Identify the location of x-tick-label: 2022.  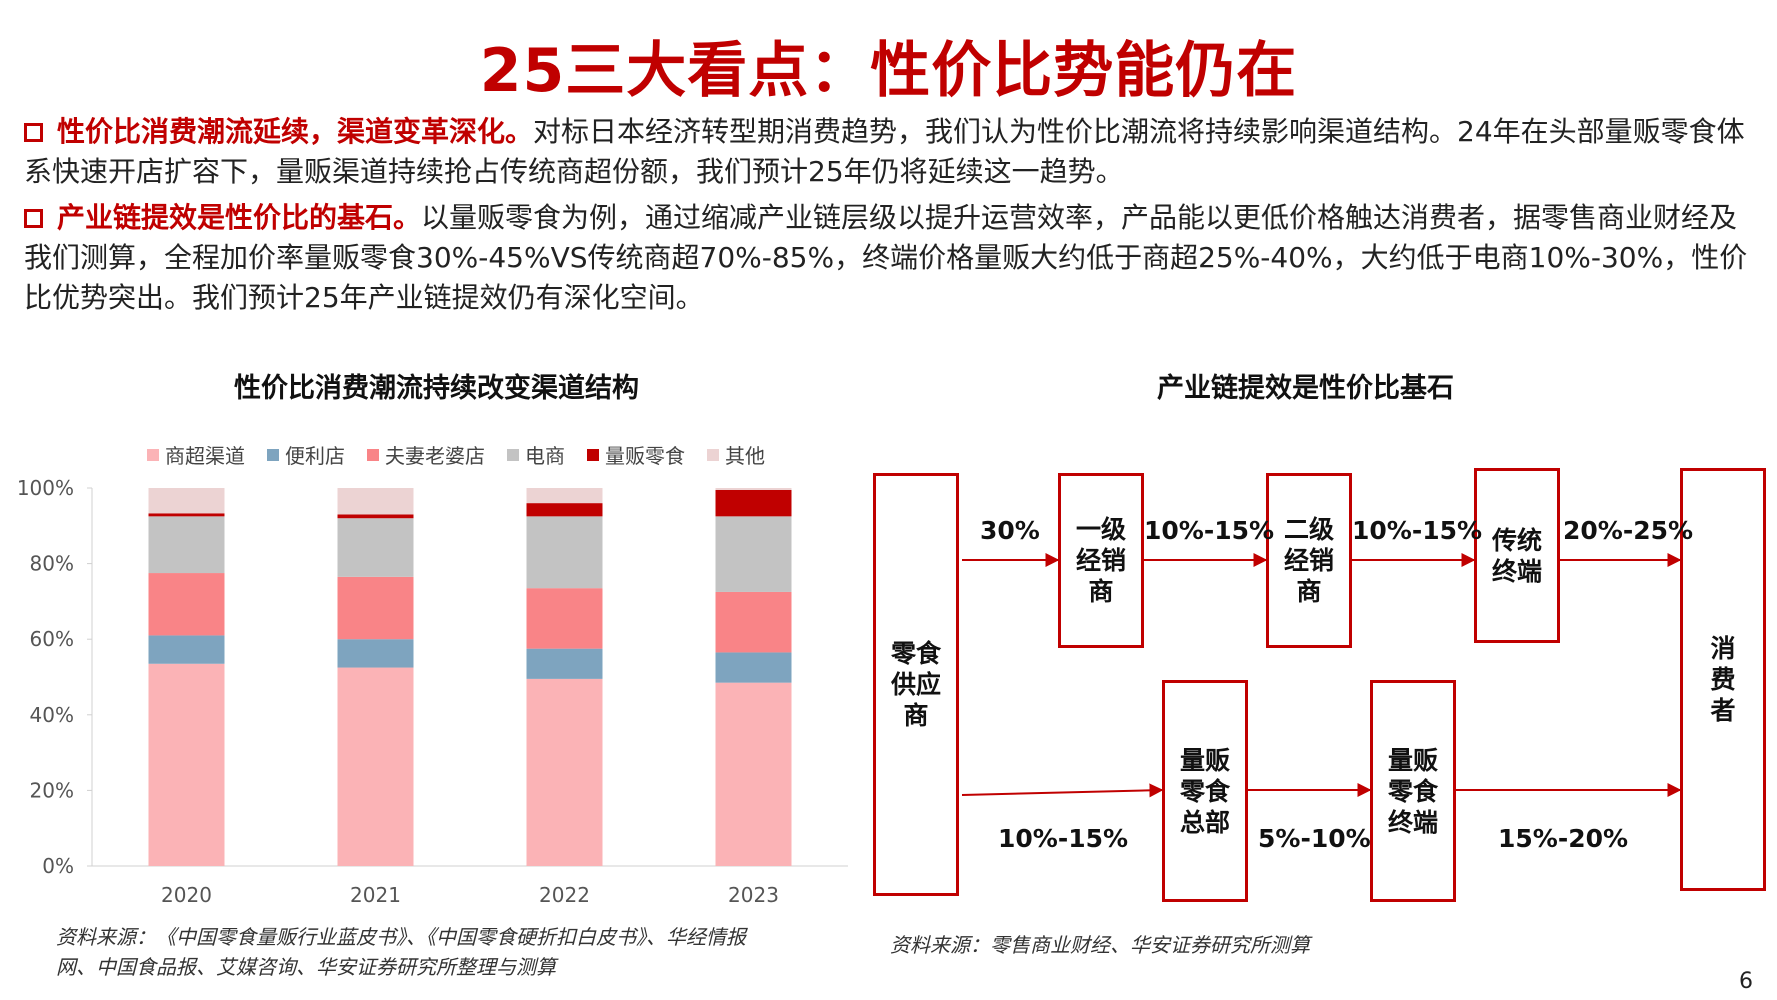
(564, 895).